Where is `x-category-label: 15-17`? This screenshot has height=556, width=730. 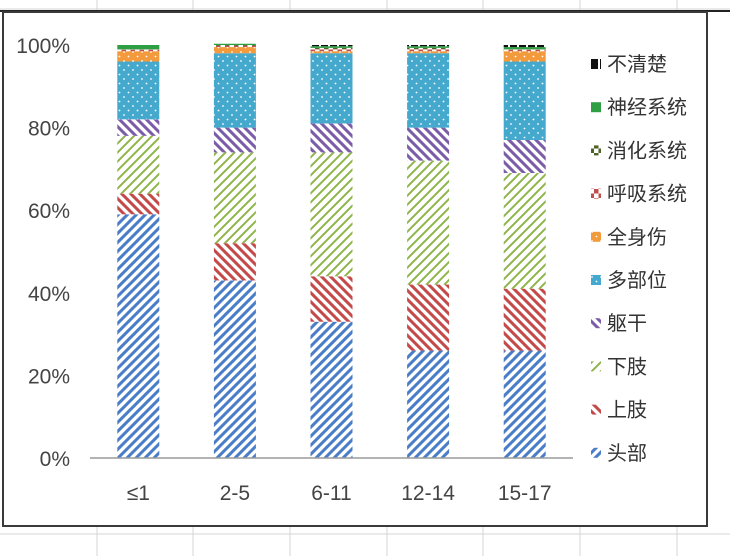
x-category-label: 15-17 is located at coordinates (525, 493).